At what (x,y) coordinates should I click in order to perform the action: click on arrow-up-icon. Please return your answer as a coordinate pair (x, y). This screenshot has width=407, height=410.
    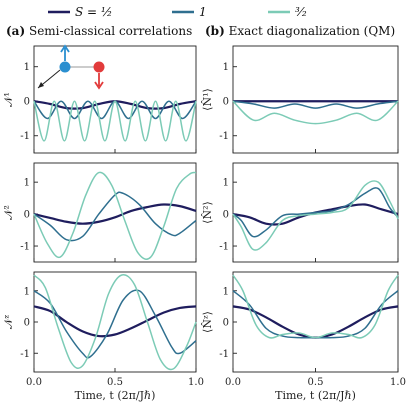
    Looking at the image, I should click on (65, 52).